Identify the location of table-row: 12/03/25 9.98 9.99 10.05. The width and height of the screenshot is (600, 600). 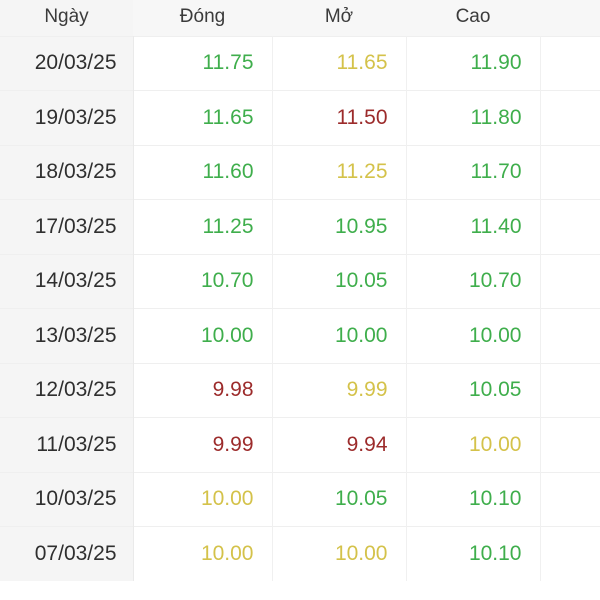
(300, 390).